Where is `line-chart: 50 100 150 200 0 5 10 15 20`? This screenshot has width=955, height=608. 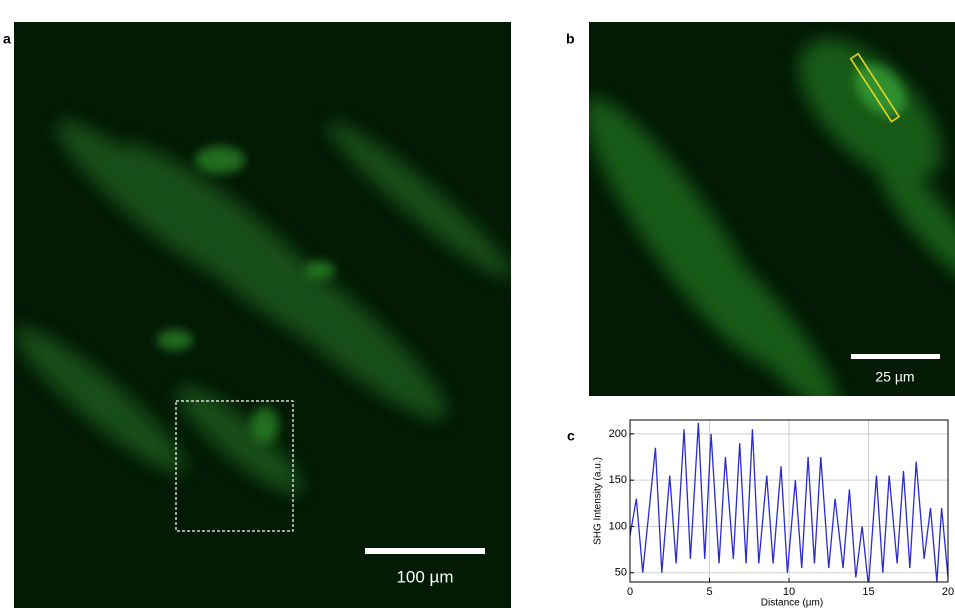 line-chart: 50 100 150 200 0 5 10 15 20 is located at coordinates (781, 509).